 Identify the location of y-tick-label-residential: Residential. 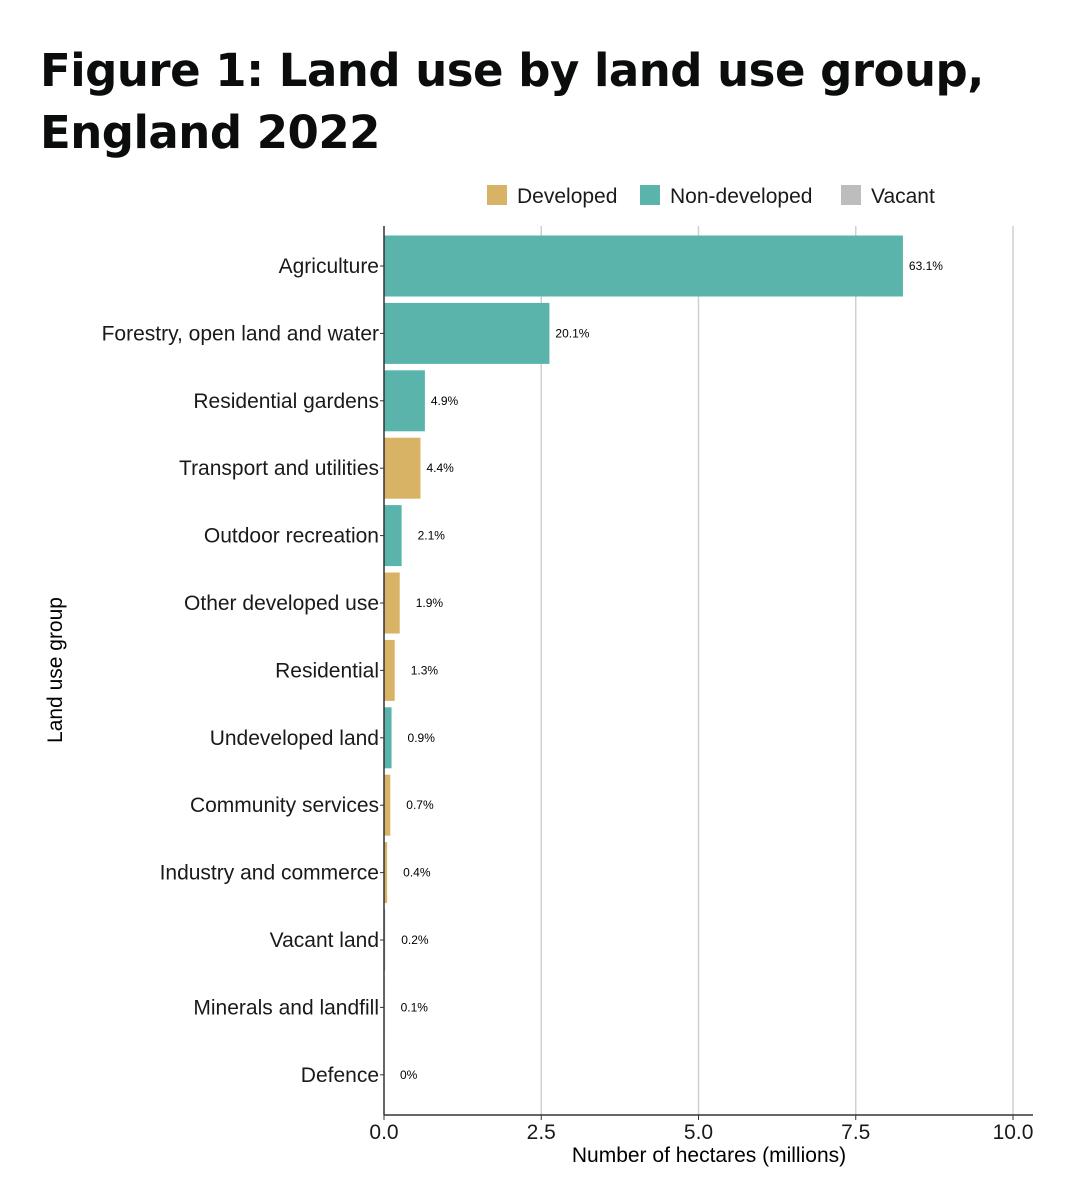
(327, 670).